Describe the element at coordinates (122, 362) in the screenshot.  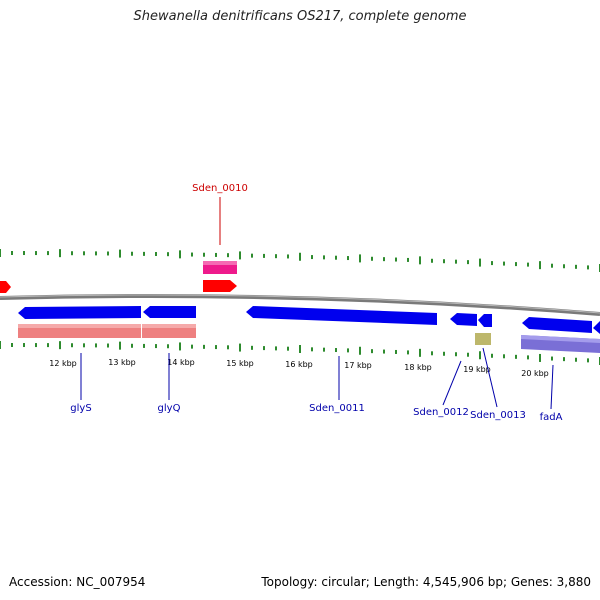
I see `scale-label-13kbp: 13 kbp` at that location.